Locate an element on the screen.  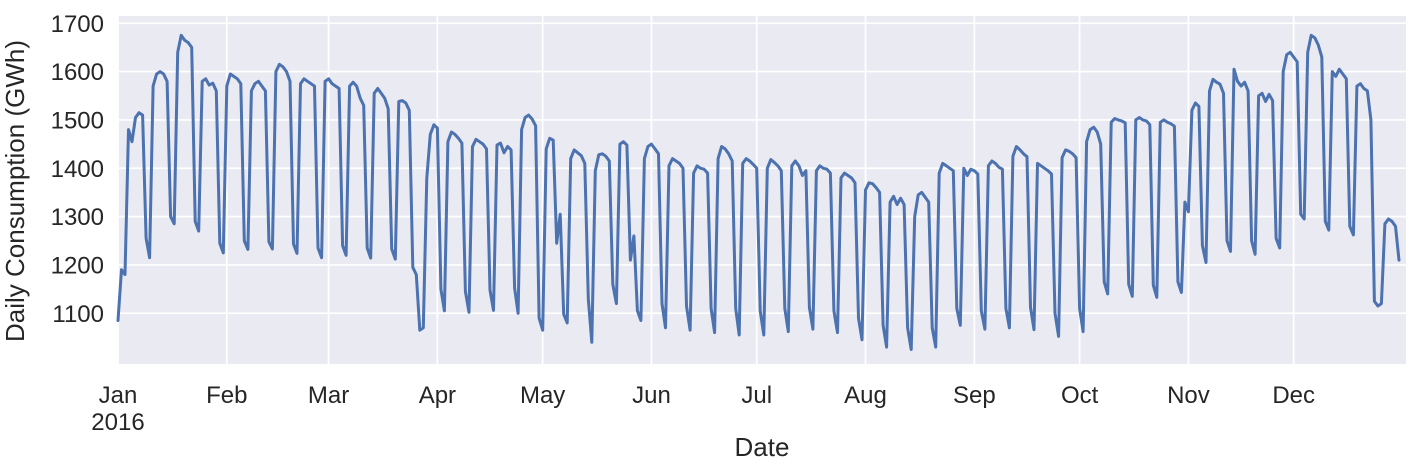
x-tick-label-dec: Dec is located at coordinates (1293, 395).